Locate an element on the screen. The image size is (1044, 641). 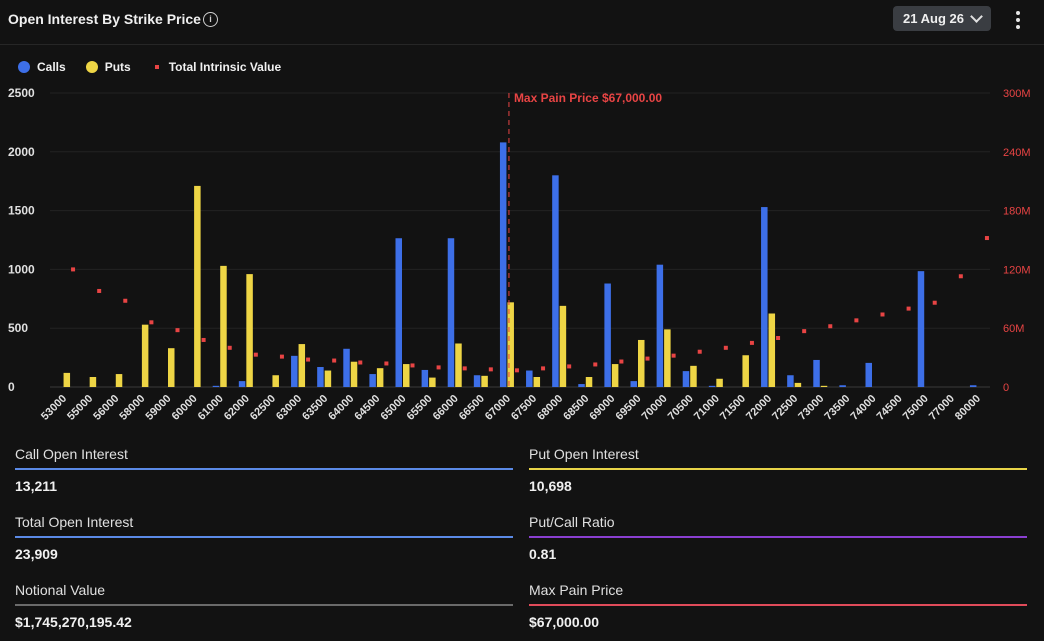
expiry-date-label: 21 Aug 26 is located at coordinates (933, 18).